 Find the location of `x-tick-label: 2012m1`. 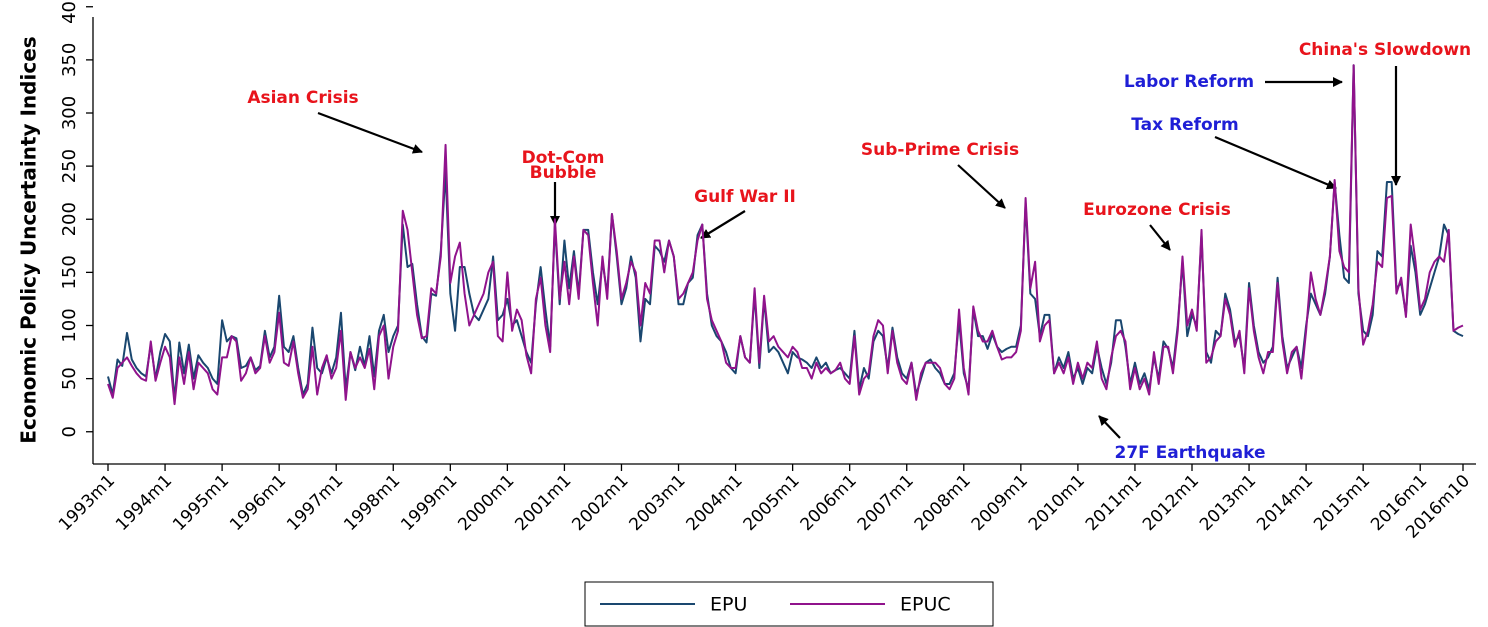

x-tick-label: 2012m1 is located at coordinates (1171, 503).